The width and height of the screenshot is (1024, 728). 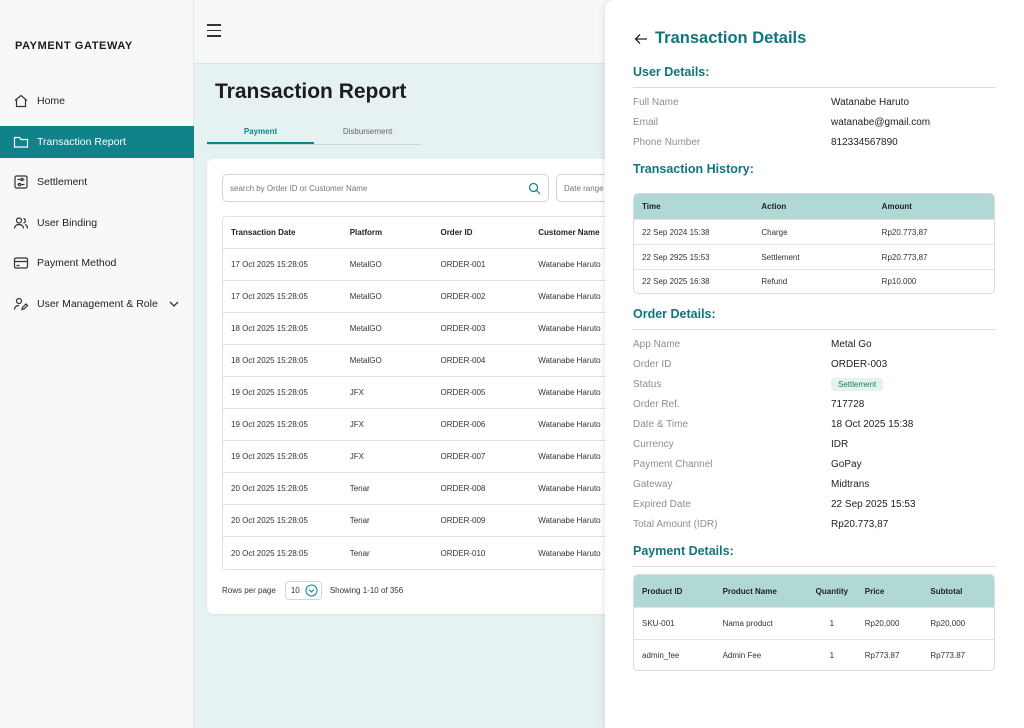 I want to click on tab-bar: Payment Disbursement, so click(x=314, y=134).